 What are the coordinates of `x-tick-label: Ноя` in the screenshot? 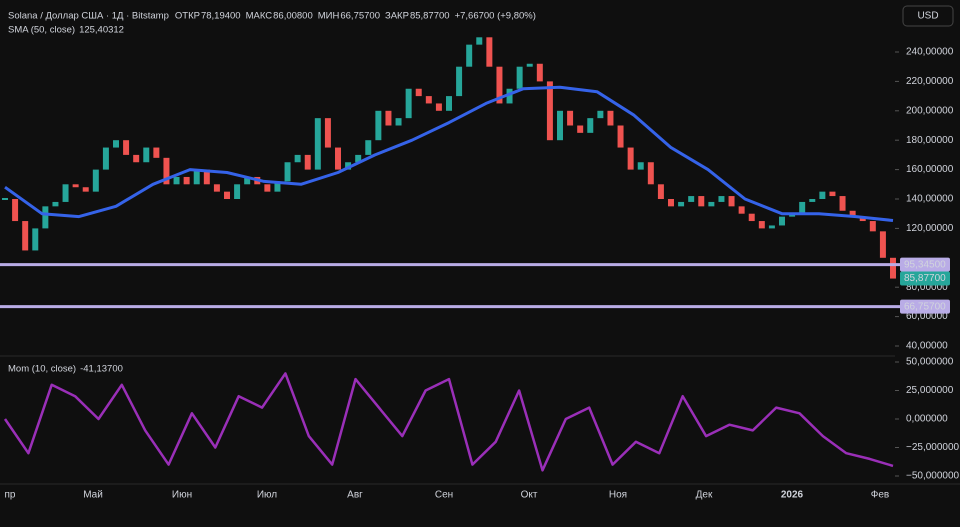 It's located at (618, 495).